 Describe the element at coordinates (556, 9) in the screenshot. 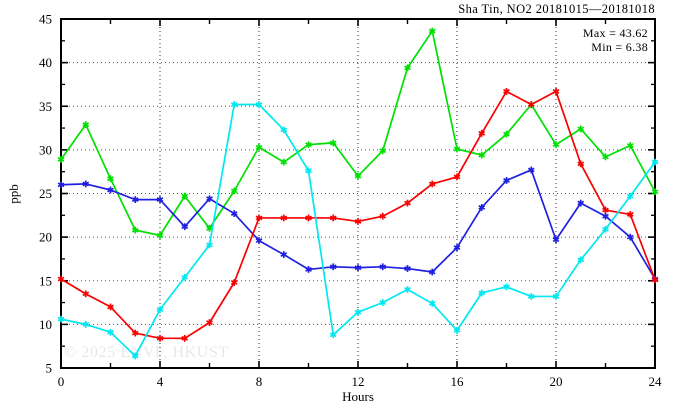

I see `chart-title: Sha Tin, NO2 20181015—20181018` at that location.